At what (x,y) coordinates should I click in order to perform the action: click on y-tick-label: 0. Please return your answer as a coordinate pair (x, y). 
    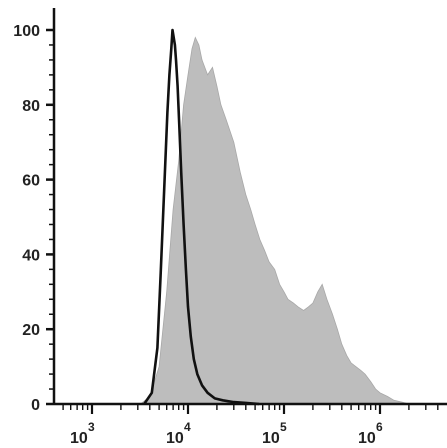
    Looking at the image, I should click on (35, 405).